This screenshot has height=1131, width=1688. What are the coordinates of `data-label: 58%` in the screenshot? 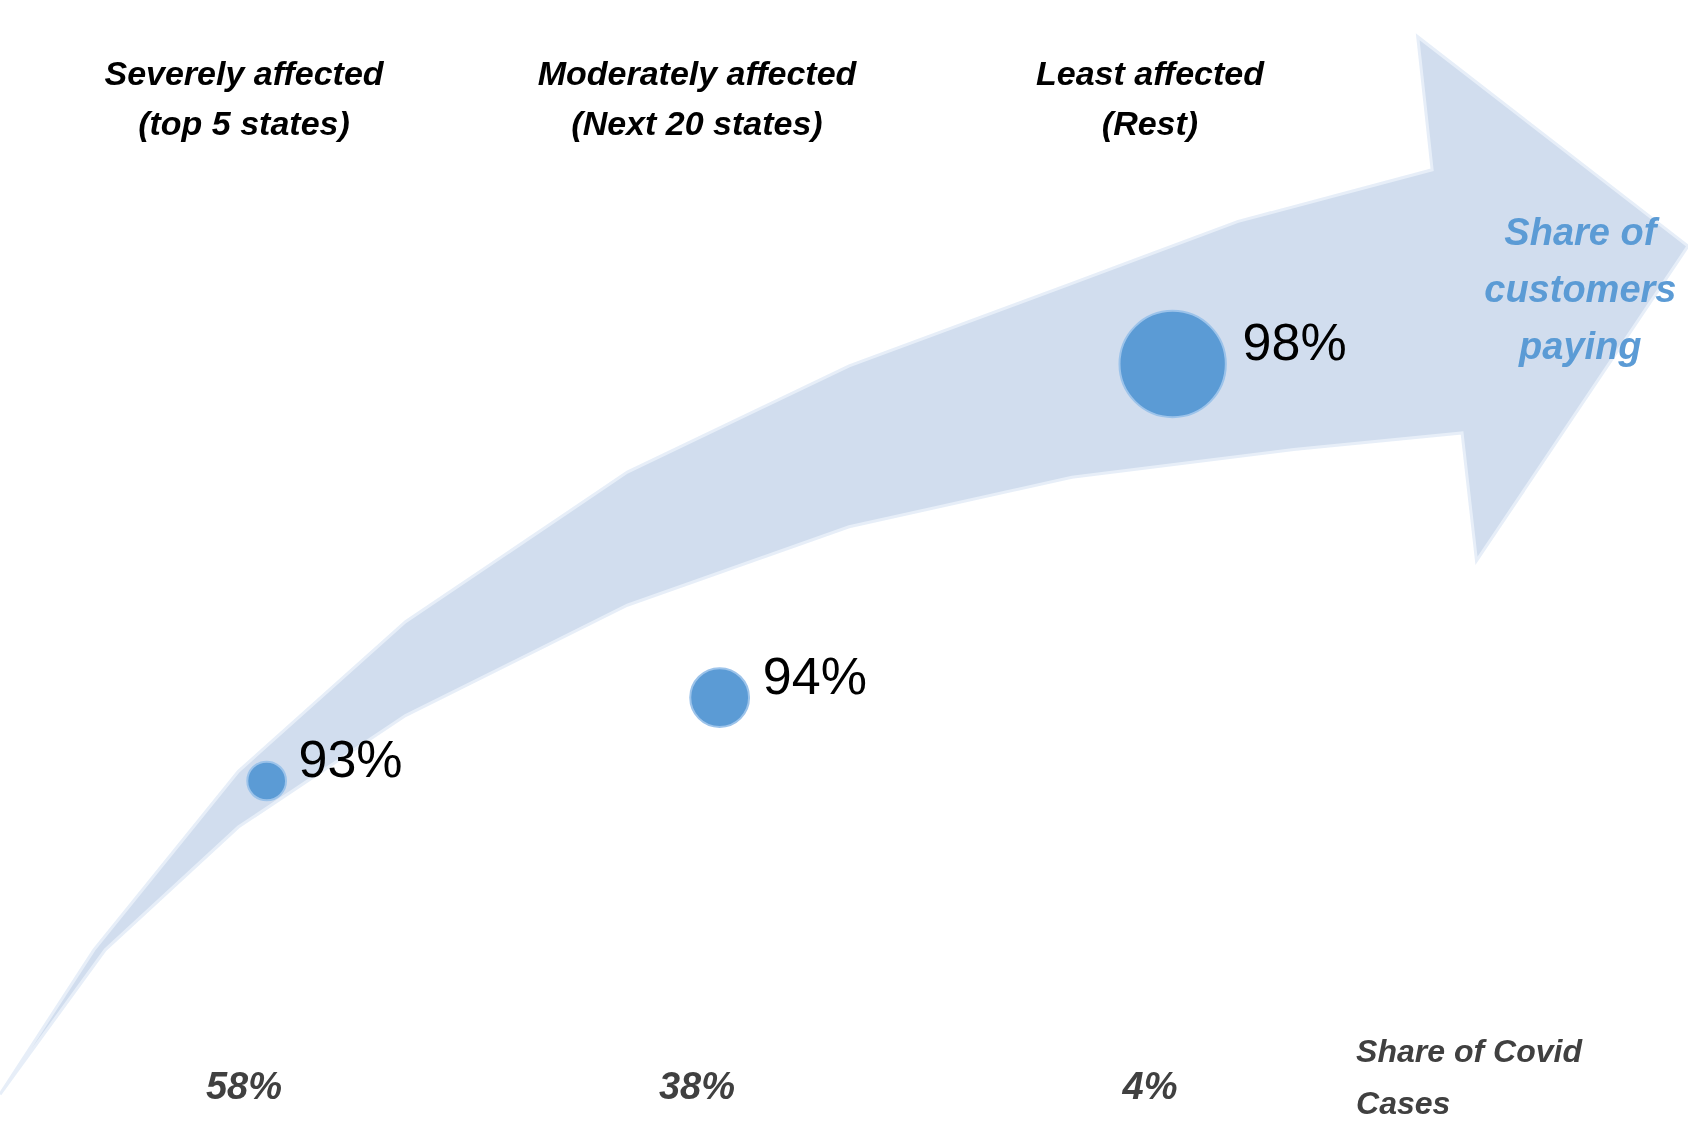 It's located at (244, 1086).